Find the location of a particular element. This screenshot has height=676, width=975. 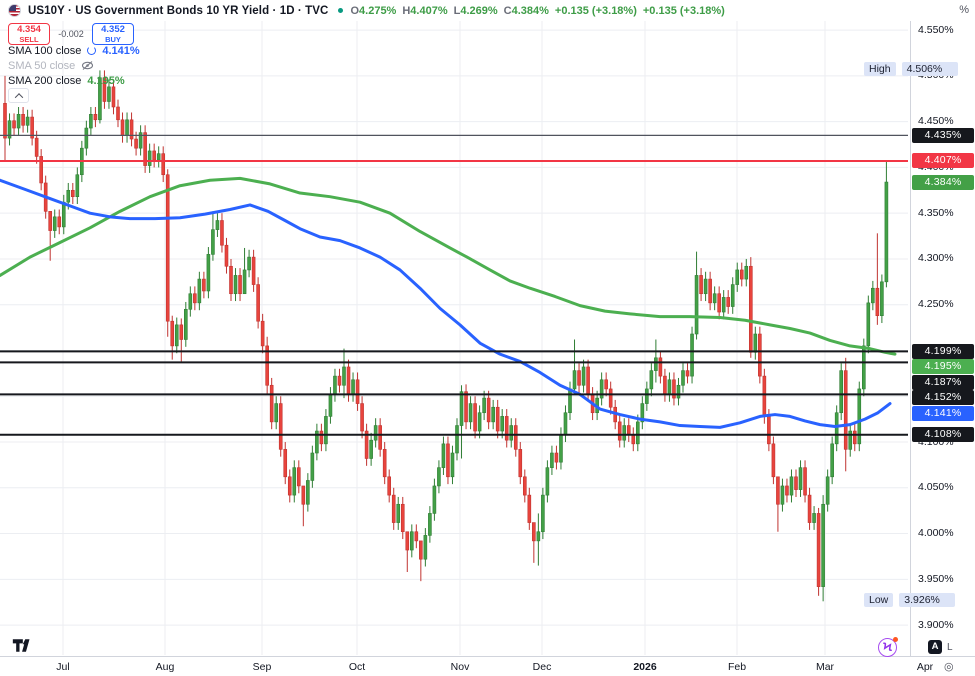

indicator-row: SMA 200 close 4.195% is located at coordinates (66, 80).